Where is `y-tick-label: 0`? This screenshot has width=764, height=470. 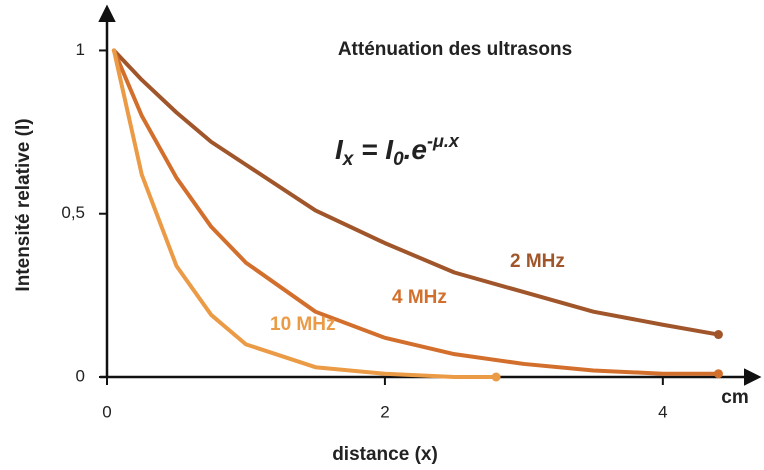
y-tick-label: 0 is located at coordinates (80, 375).